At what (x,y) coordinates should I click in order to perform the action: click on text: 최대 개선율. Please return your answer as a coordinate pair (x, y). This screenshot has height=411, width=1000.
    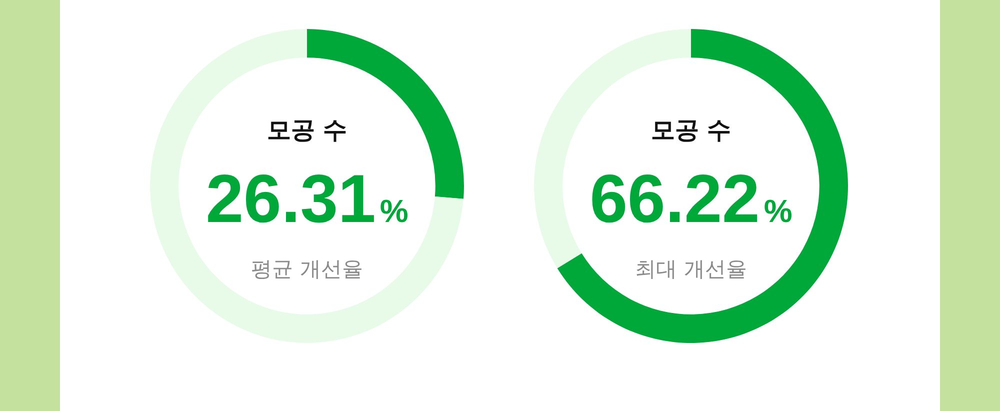
    Looking at the image, I should click on (691, 269).